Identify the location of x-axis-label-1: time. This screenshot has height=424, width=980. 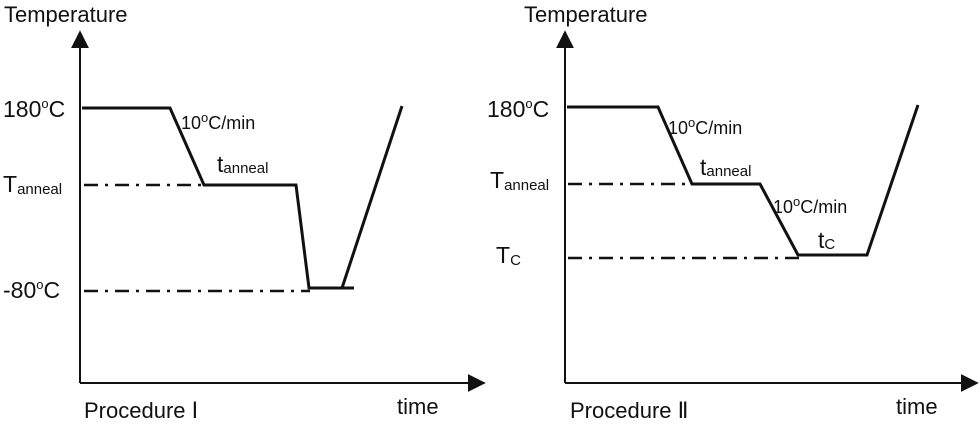
(418, 406).